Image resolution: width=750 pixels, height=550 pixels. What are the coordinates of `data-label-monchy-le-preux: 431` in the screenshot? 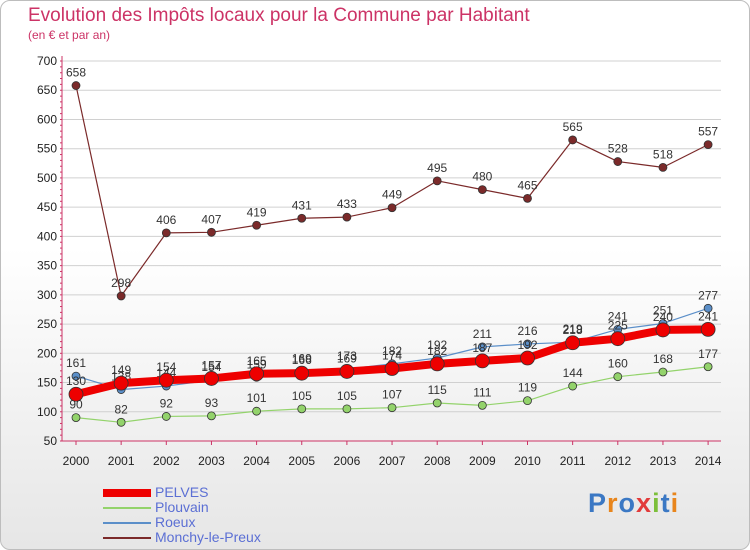 It's located at (302, 205).